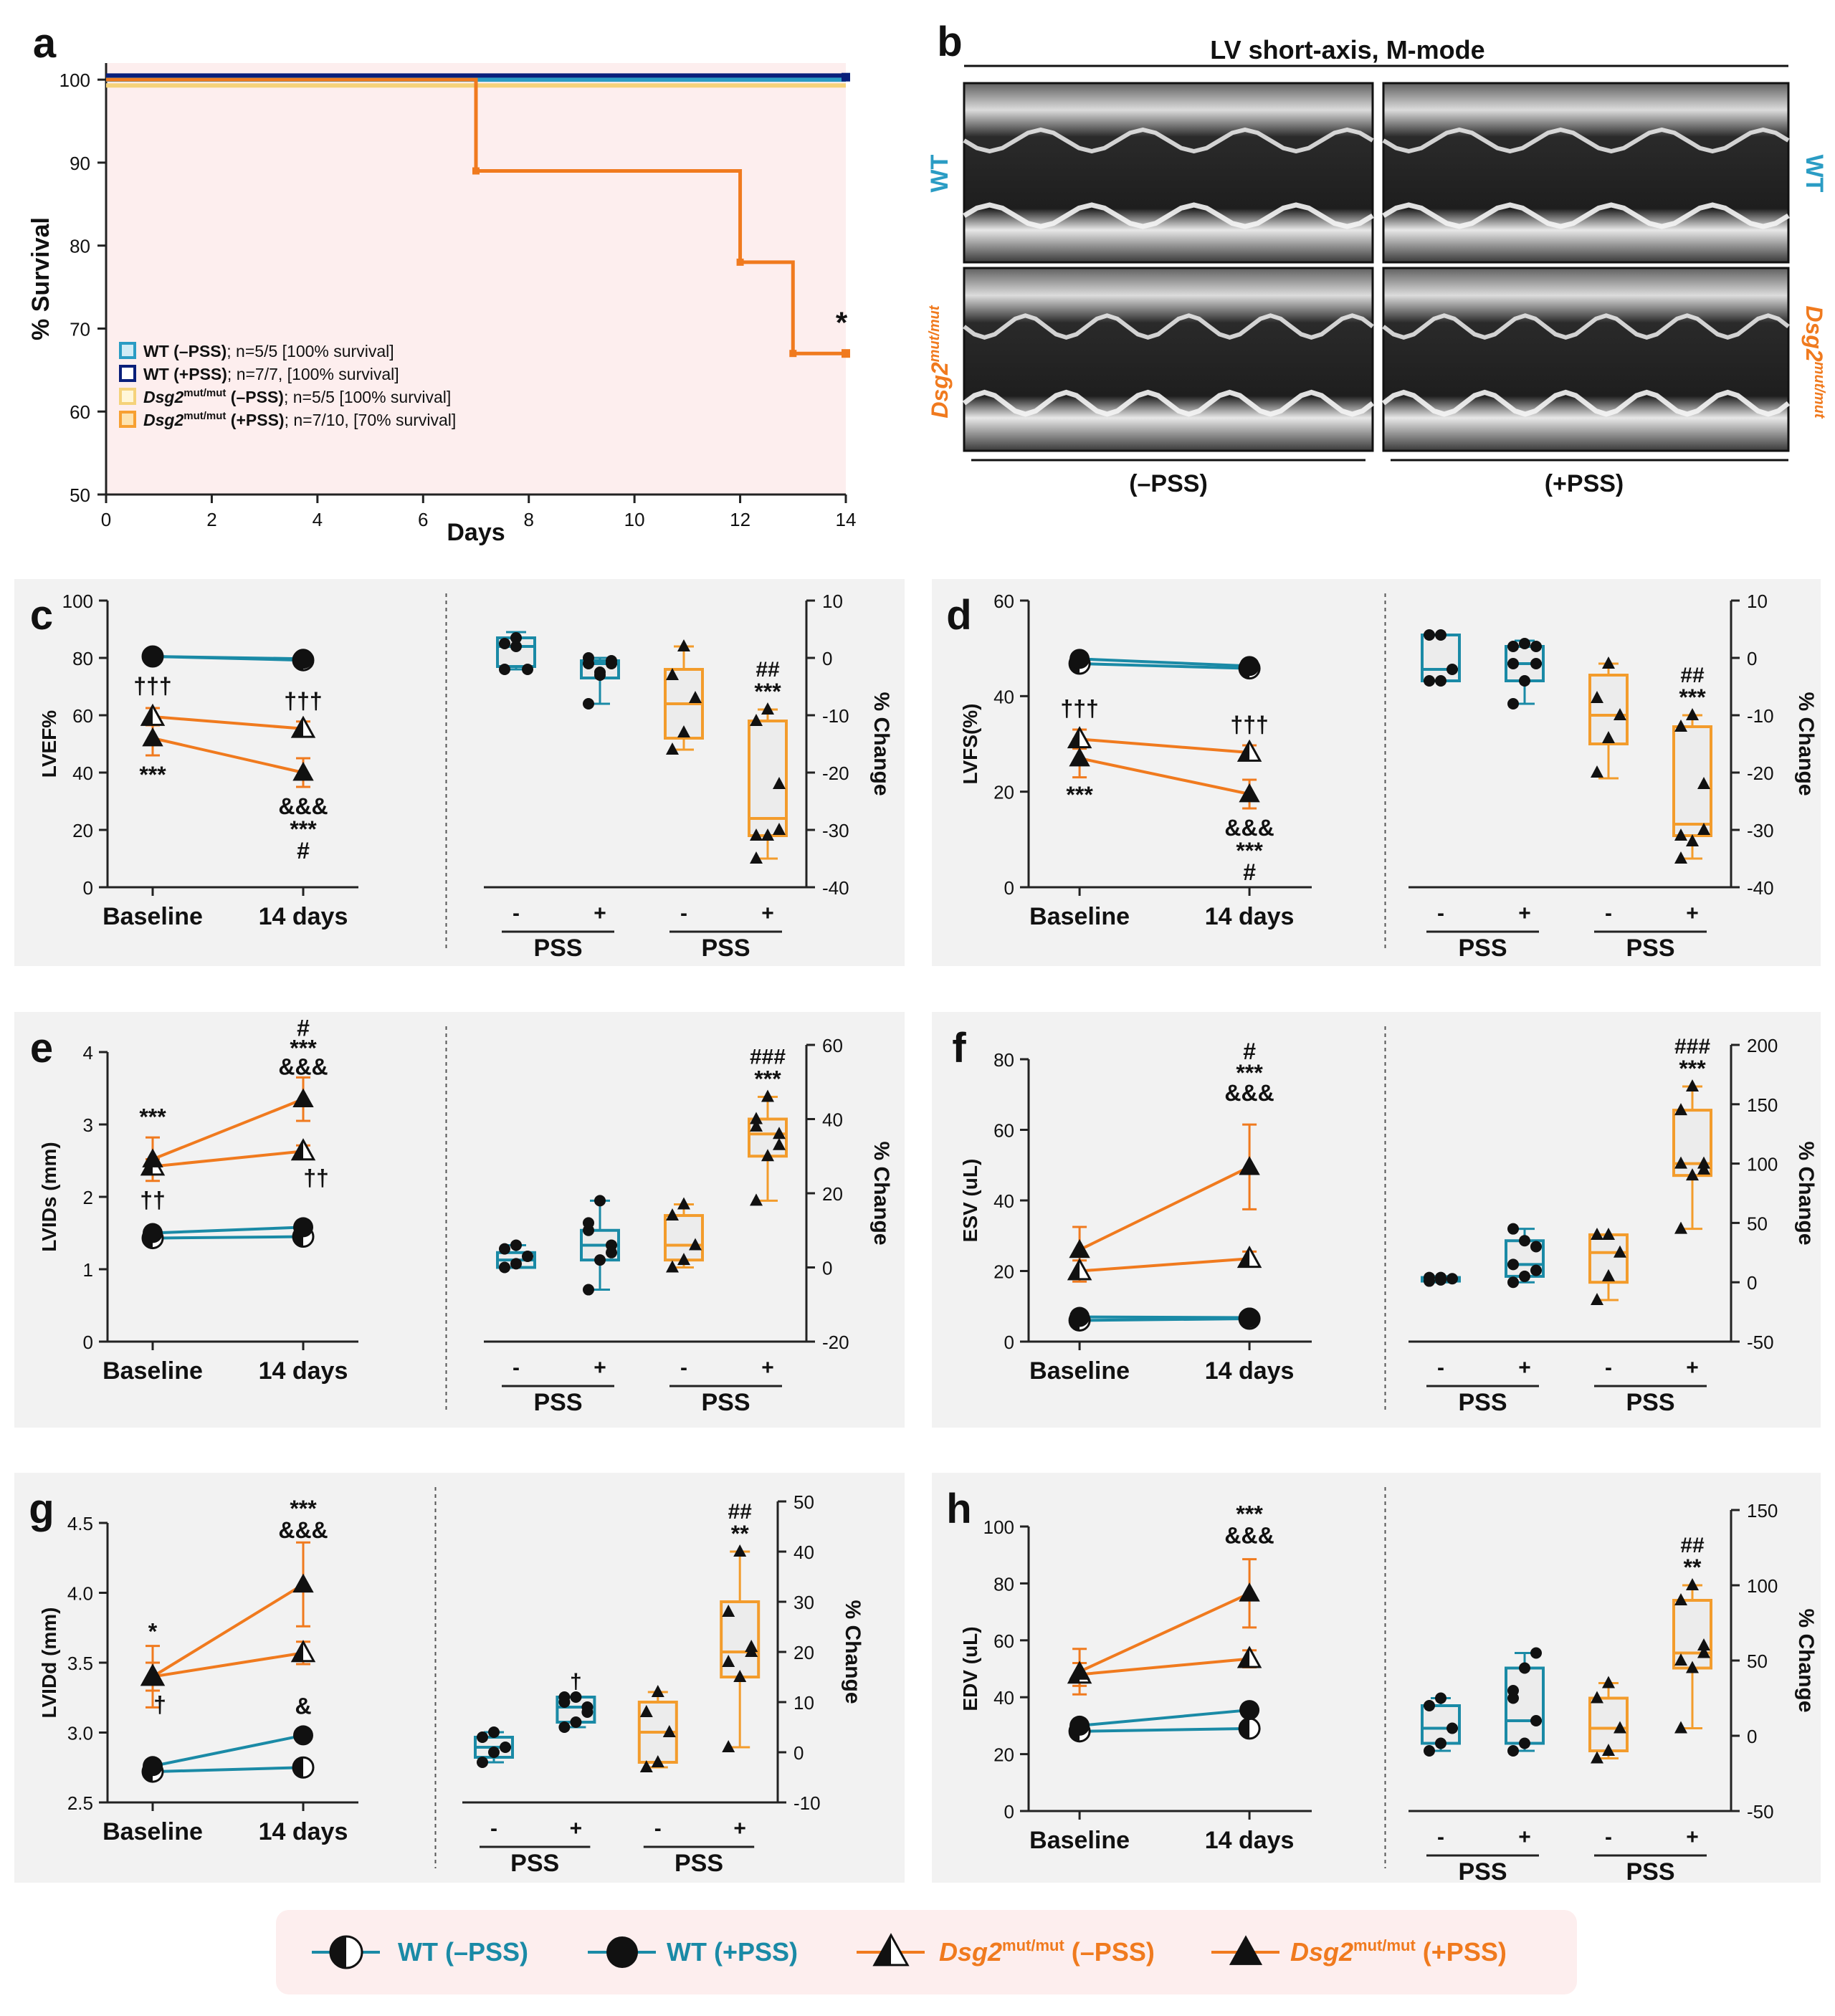  What do you see at coordinates (88, 1270) in the screenshot?
I see `y-tick-label: 1` at bounding box center [88, 1270].